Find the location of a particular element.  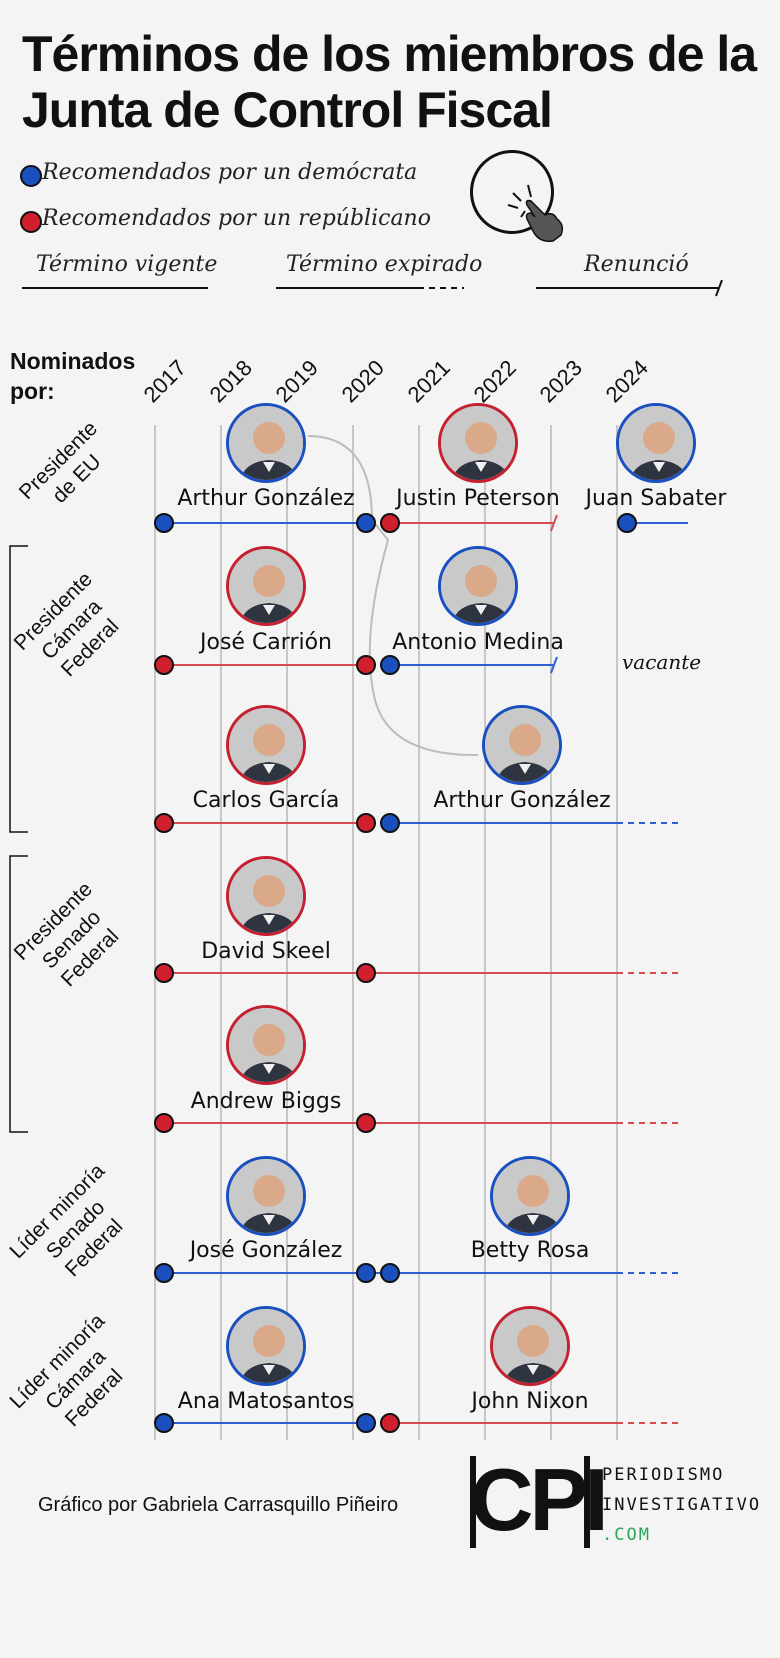

republican-legend-label: Recomendados por un repúblicano is located at coordinates (236, 218).